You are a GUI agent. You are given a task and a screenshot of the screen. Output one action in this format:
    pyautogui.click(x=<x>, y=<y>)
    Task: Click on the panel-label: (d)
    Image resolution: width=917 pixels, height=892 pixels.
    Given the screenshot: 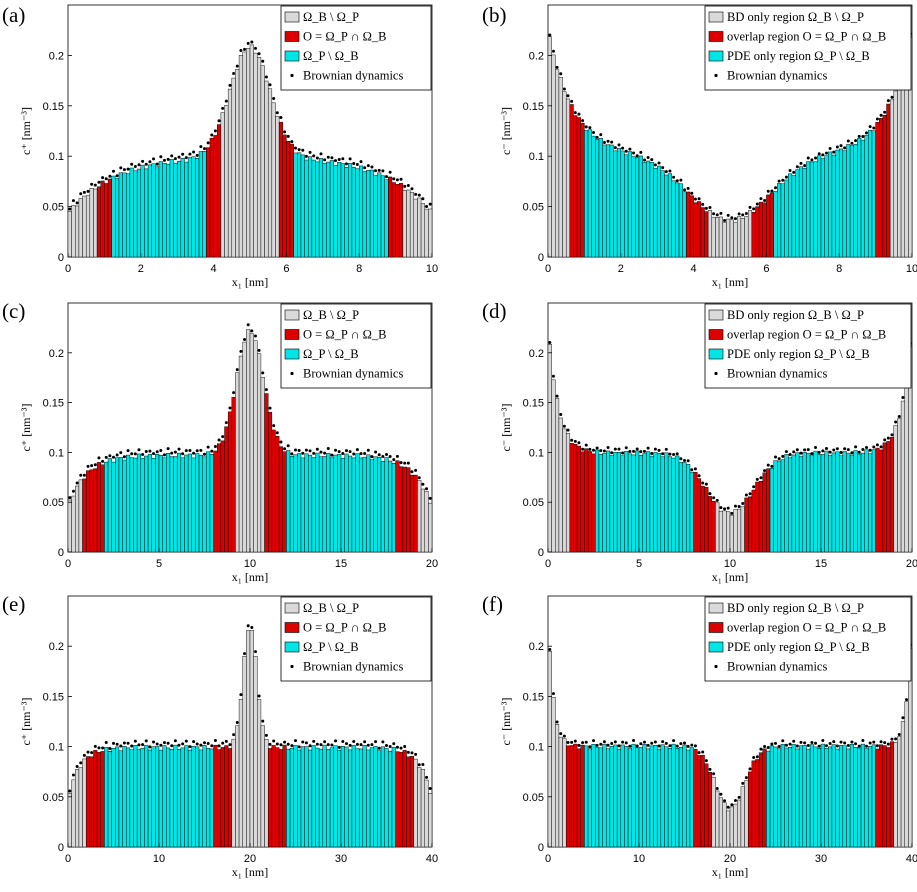 What is the action you would take?
    pyautogui.click(x=494, y=311)
    